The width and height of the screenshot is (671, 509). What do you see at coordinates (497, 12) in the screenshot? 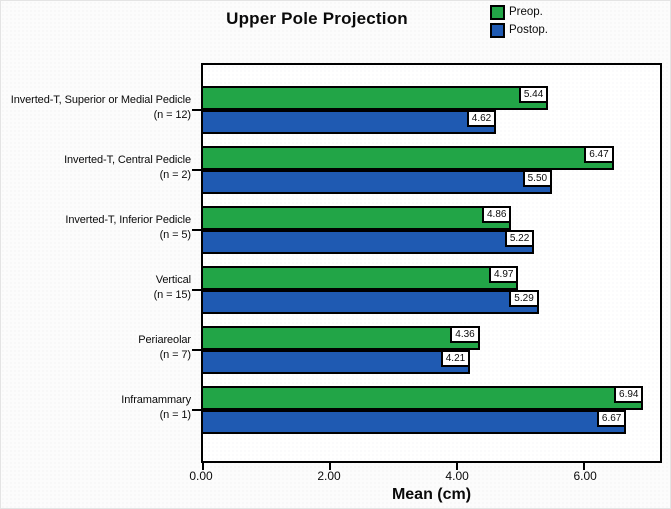
I see `preop-swatch-icon` at bounding box center [497, 12].